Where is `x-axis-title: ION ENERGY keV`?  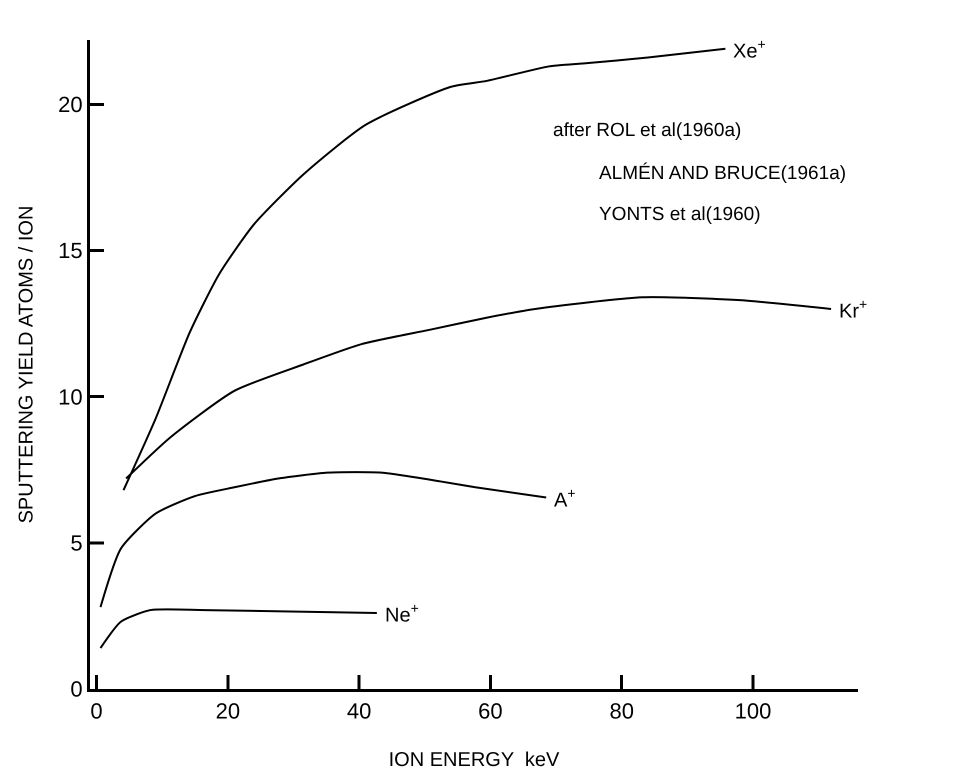 x-axis-title: ION ENERGY keV is located at coordinates (474, 759).